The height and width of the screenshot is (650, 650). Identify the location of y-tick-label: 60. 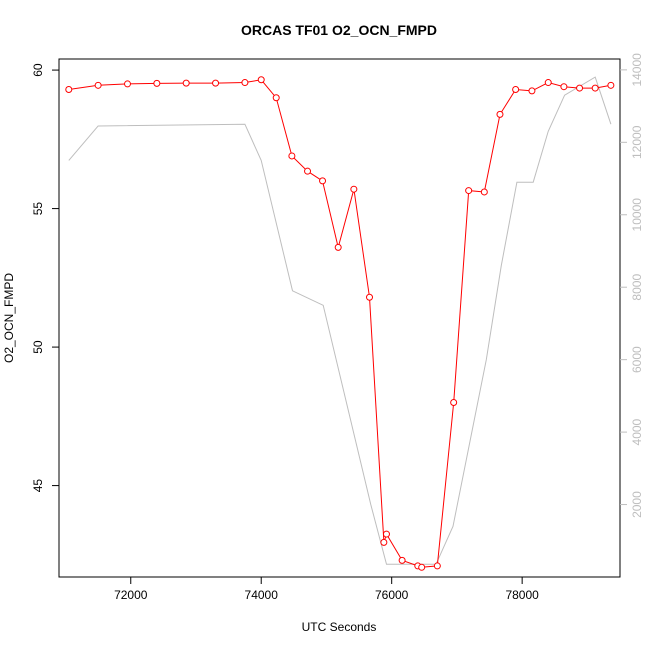
(38, 70).